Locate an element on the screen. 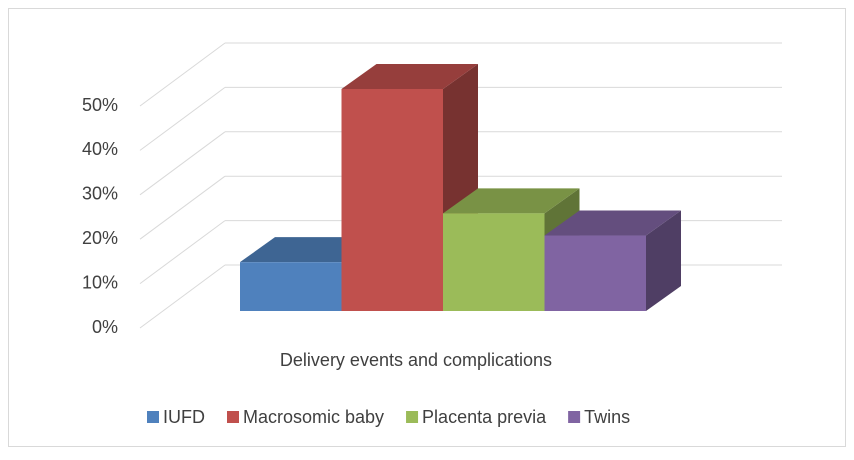 The image size is (854, 460). y-tick-label: 0% is located at coordinates (105, 327).